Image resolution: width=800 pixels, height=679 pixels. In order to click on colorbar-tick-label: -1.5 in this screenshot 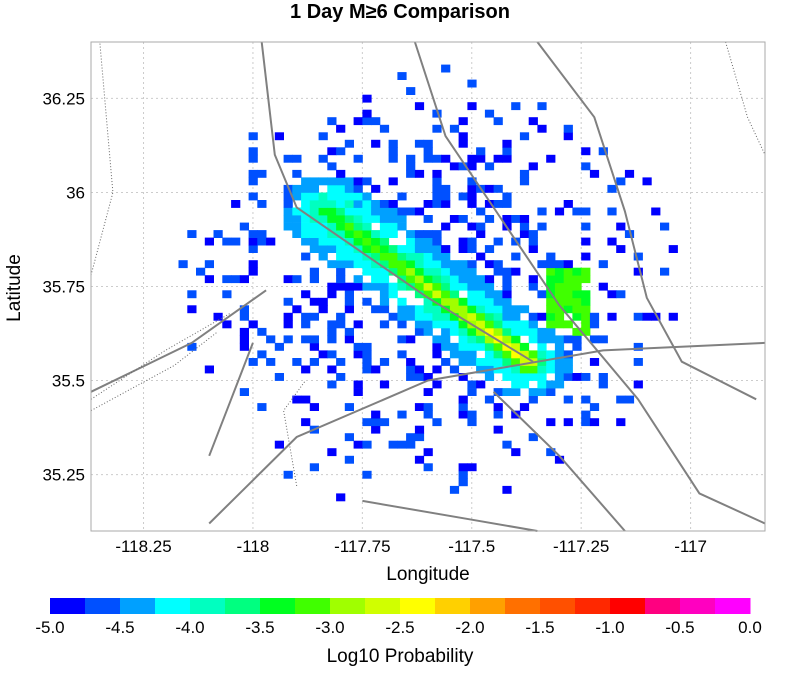, I will do `click(539, 627)`.